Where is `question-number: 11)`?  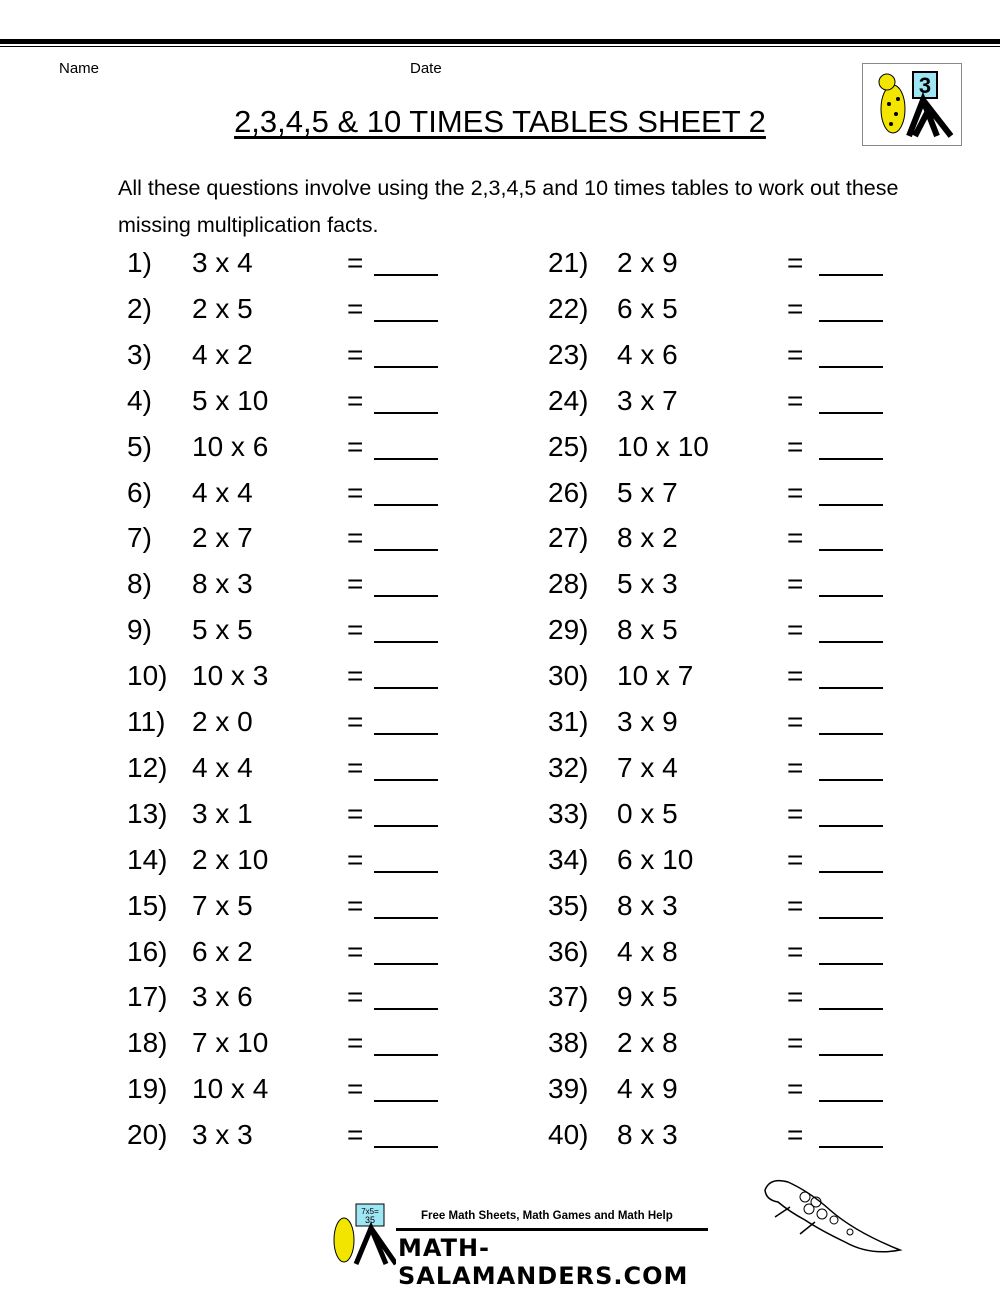
question-number: 11) is located at coordinates (146, 721).